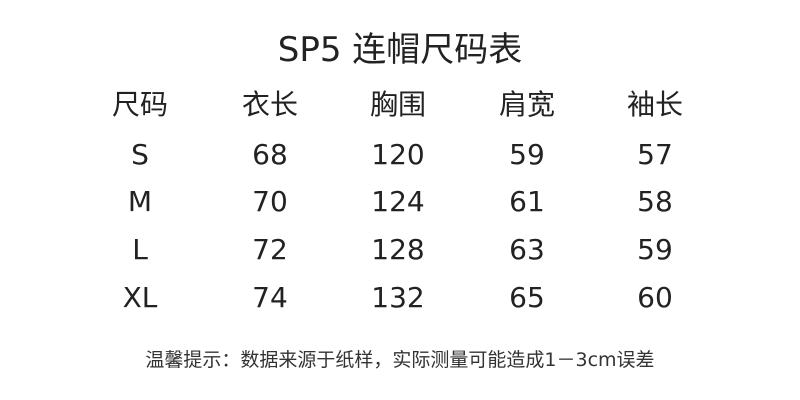 This screenshot has width=800, height=400. What do you see at coordinates (140, 249) in the screenshot?
I see `cell-size: L` at bounding box center [140, 249].